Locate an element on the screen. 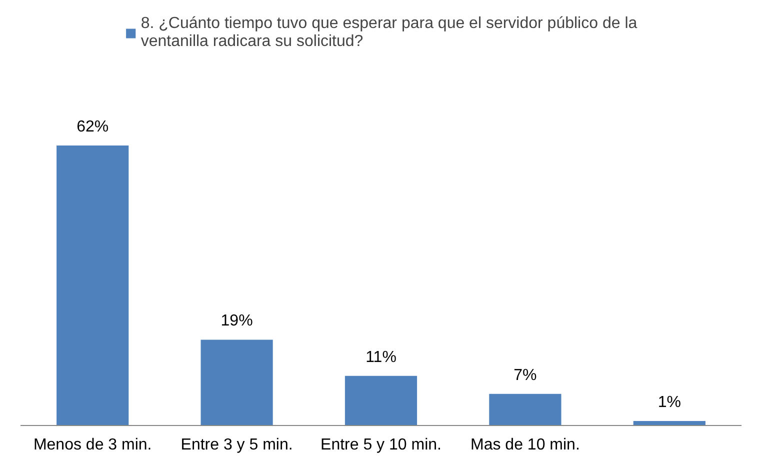 The width and height of the screenshot is (761, 456). data-label: 11% is located at coordinates (381, 357).